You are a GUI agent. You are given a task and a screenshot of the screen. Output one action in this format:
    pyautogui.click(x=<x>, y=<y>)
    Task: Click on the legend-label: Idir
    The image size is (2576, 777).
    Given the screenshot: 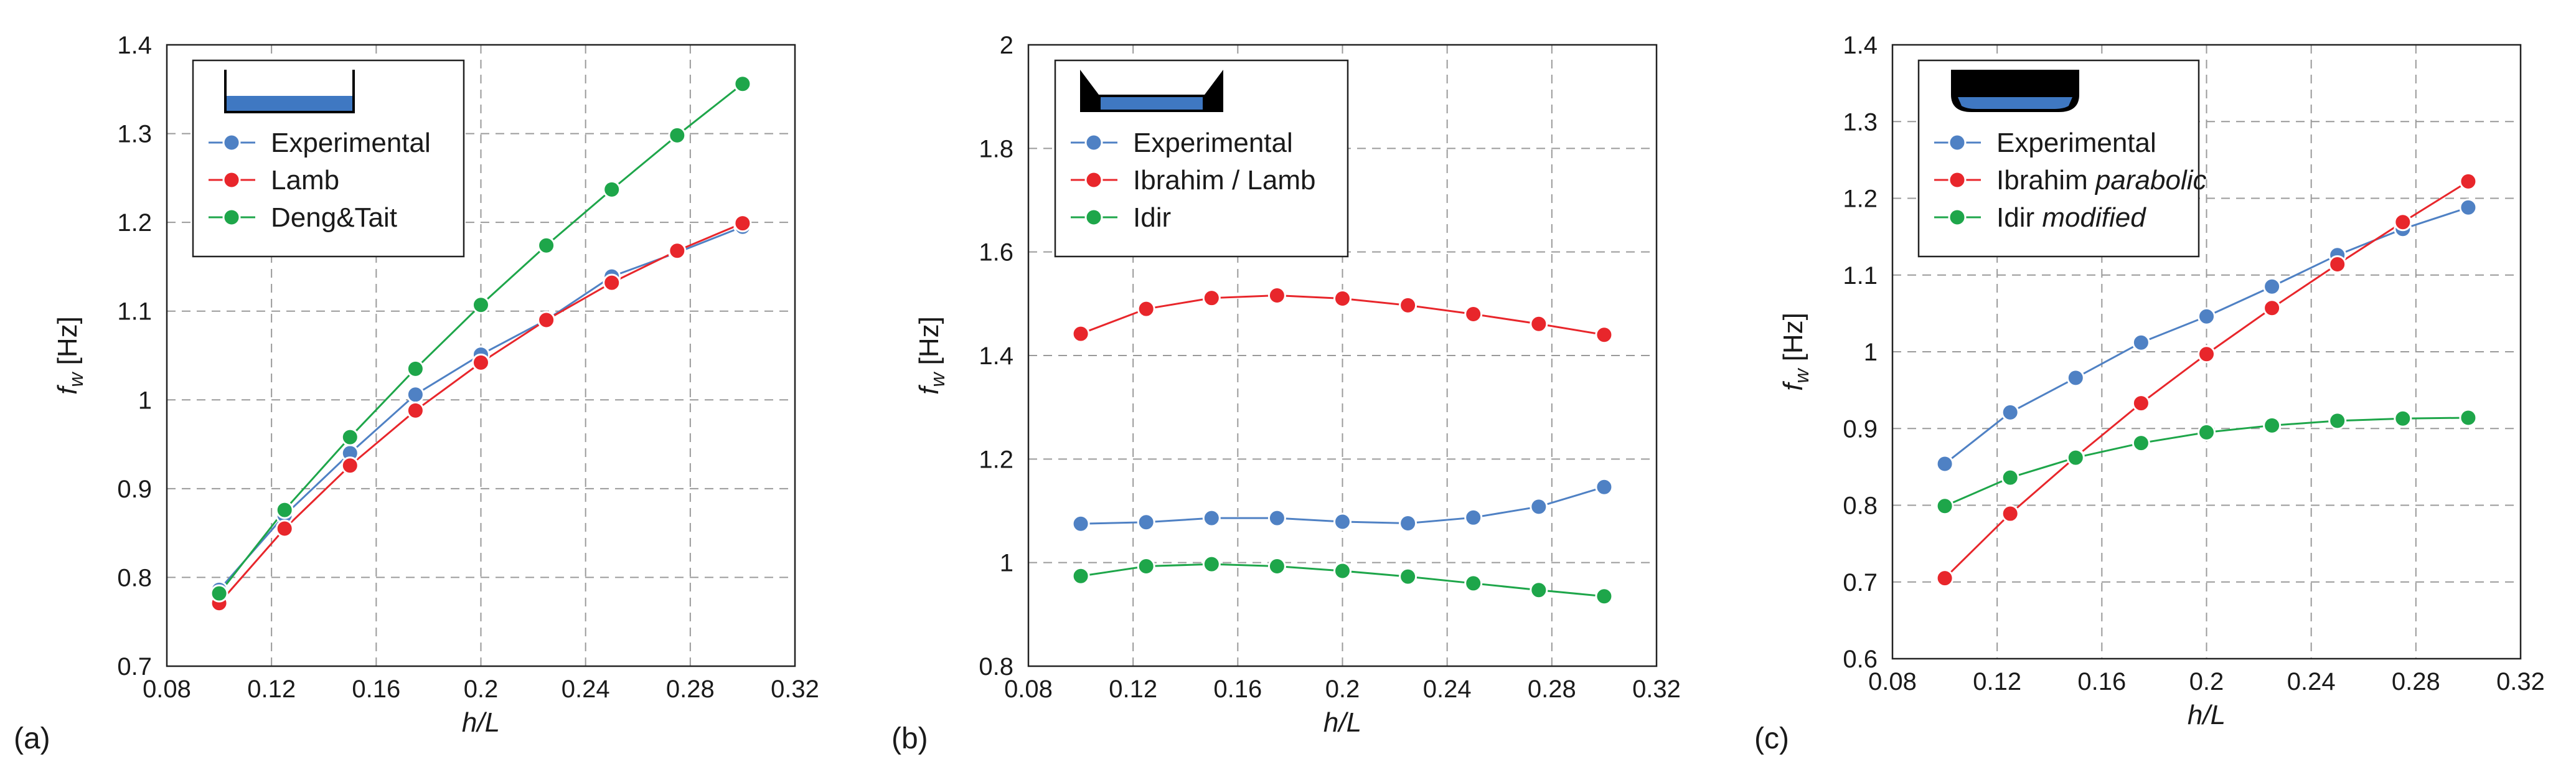 What is the action you would take?
    pyautogui.click(x=1152, y=217)
    